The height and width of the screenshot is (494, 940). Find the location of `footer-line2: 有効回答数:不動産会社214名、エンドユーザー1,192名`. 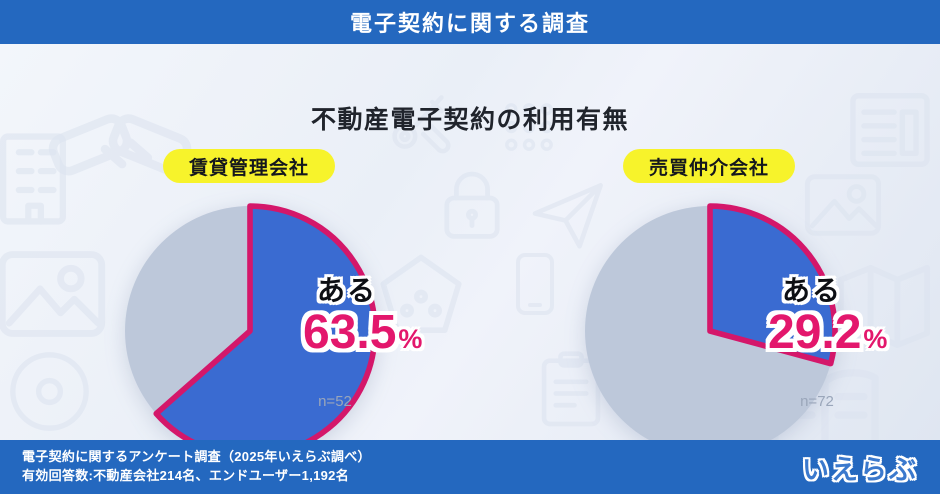

footer-line2: 有効回答数:不動産会社214名、エンドユーザー1,192名 is located at coordinates (185, 475).